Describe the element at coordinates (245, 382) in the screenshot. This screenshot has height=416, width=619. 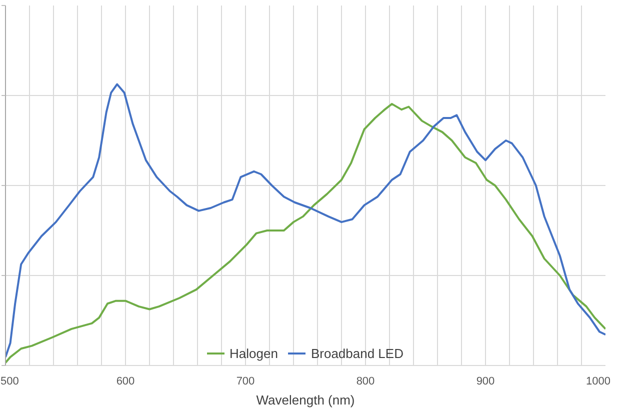
I see `x-tick-label: 700` at that location.